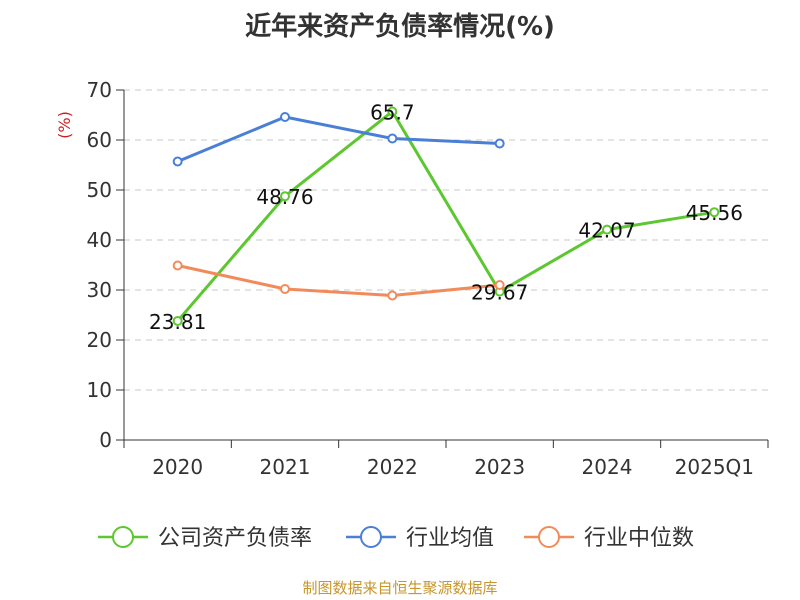 The image size is (800, 600). What do you see at coordinates (99, 90) in the screenshot?
I see `y-tick-label: 70` at bounding box center [99, 90].